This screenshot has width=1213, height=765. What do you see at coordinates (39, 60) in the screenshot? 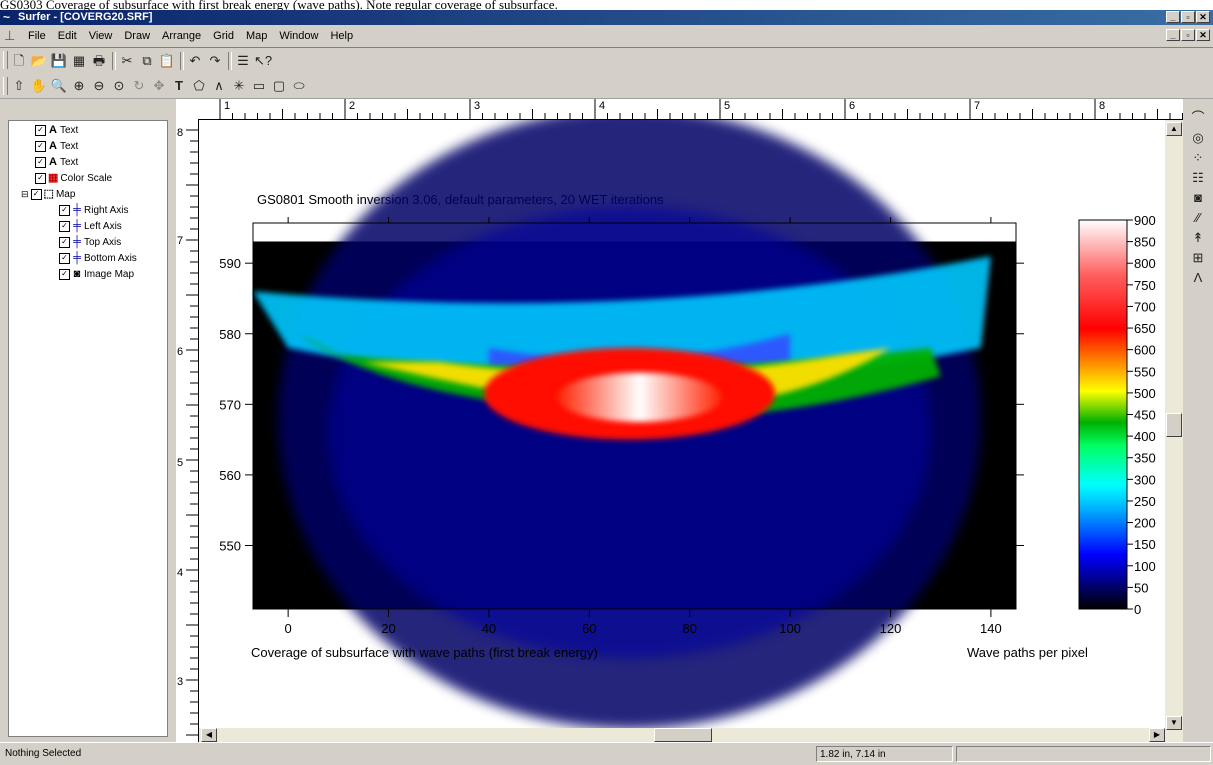
I see `open-file-icon: 📂` at bounding box center [39, 60].